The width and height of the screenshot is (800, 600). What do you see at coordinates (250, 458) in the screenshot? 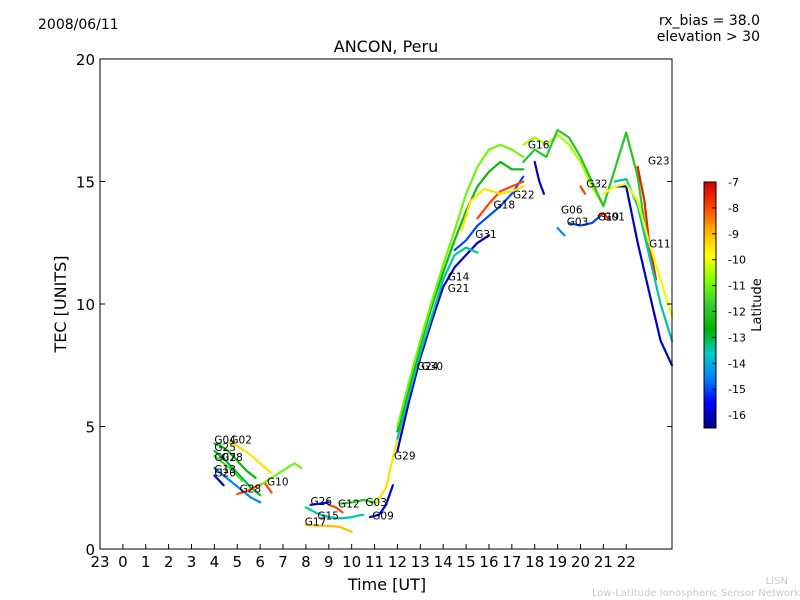
I see `series-g02` at bounding box center [250, 458].